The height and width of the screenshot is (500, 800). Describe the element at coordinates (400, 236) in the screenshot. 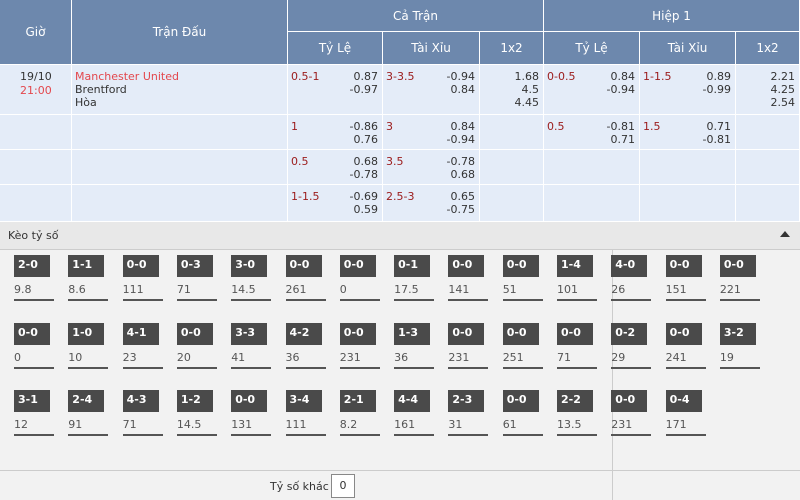

I see `score-bar: Kèo tỷ số` at that location.